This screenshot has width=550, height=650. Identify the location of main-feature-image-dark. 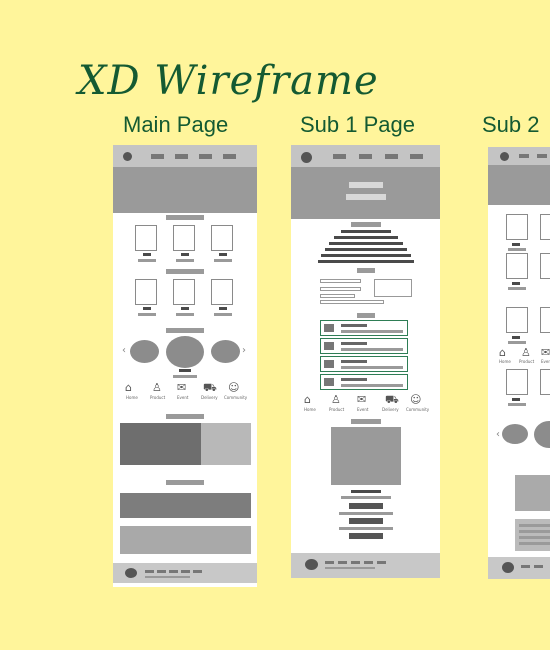
(160, 444).